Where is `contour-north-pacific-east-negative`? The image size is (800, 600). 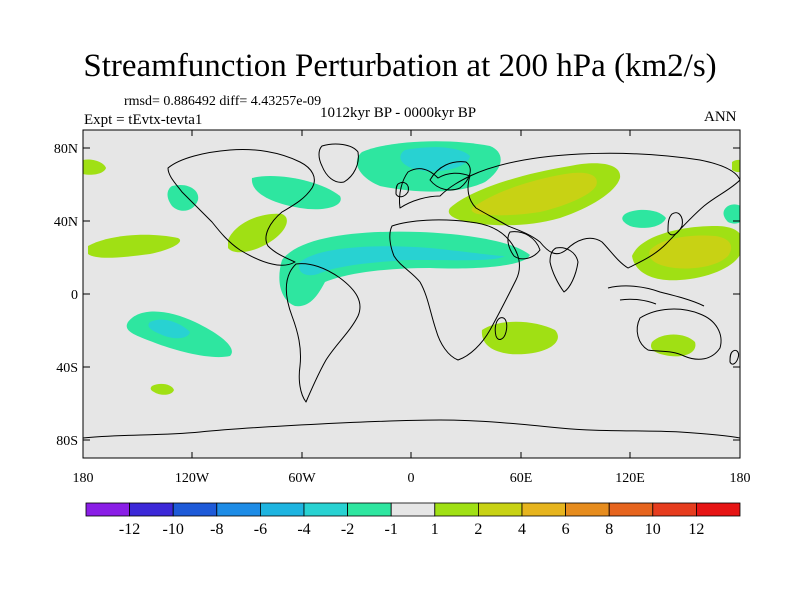 contour-north-pacific-east-negative is located at coordinates (183, 197).